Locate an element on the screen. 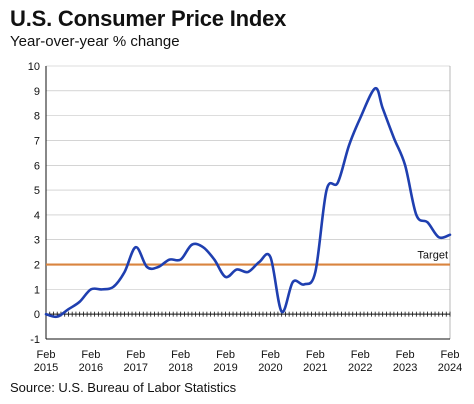  x-tick-label: Feb 2019 is located at coordinates (225, 361).